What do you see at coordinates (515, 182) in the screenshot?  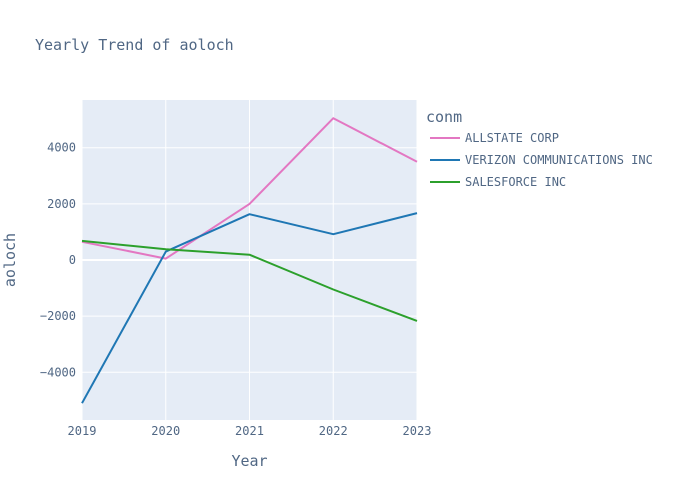 I see `legend-item-label: SALESFORCE INC` at bounding box center [515, 182].